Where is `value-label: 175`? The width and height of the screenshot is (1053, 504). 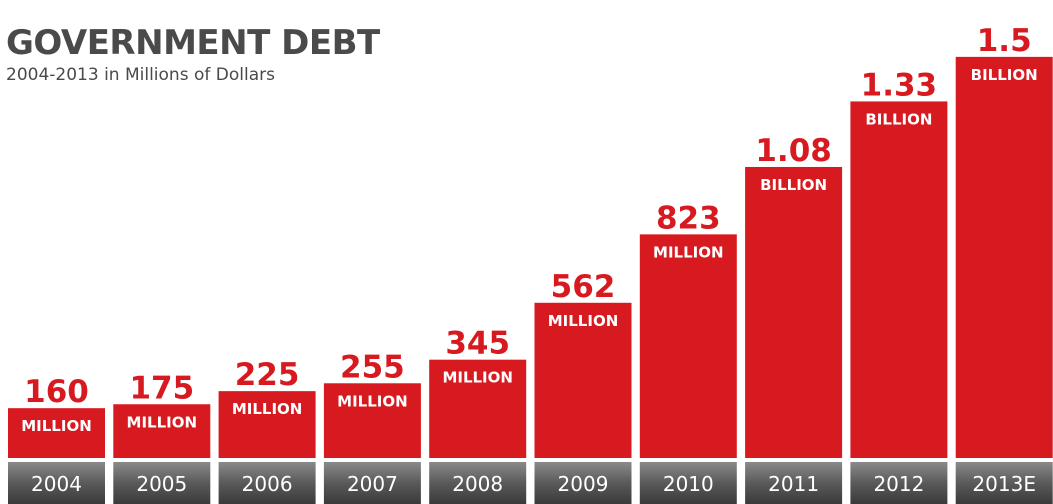
value-label: 175 is located at coordinates (161, 388).